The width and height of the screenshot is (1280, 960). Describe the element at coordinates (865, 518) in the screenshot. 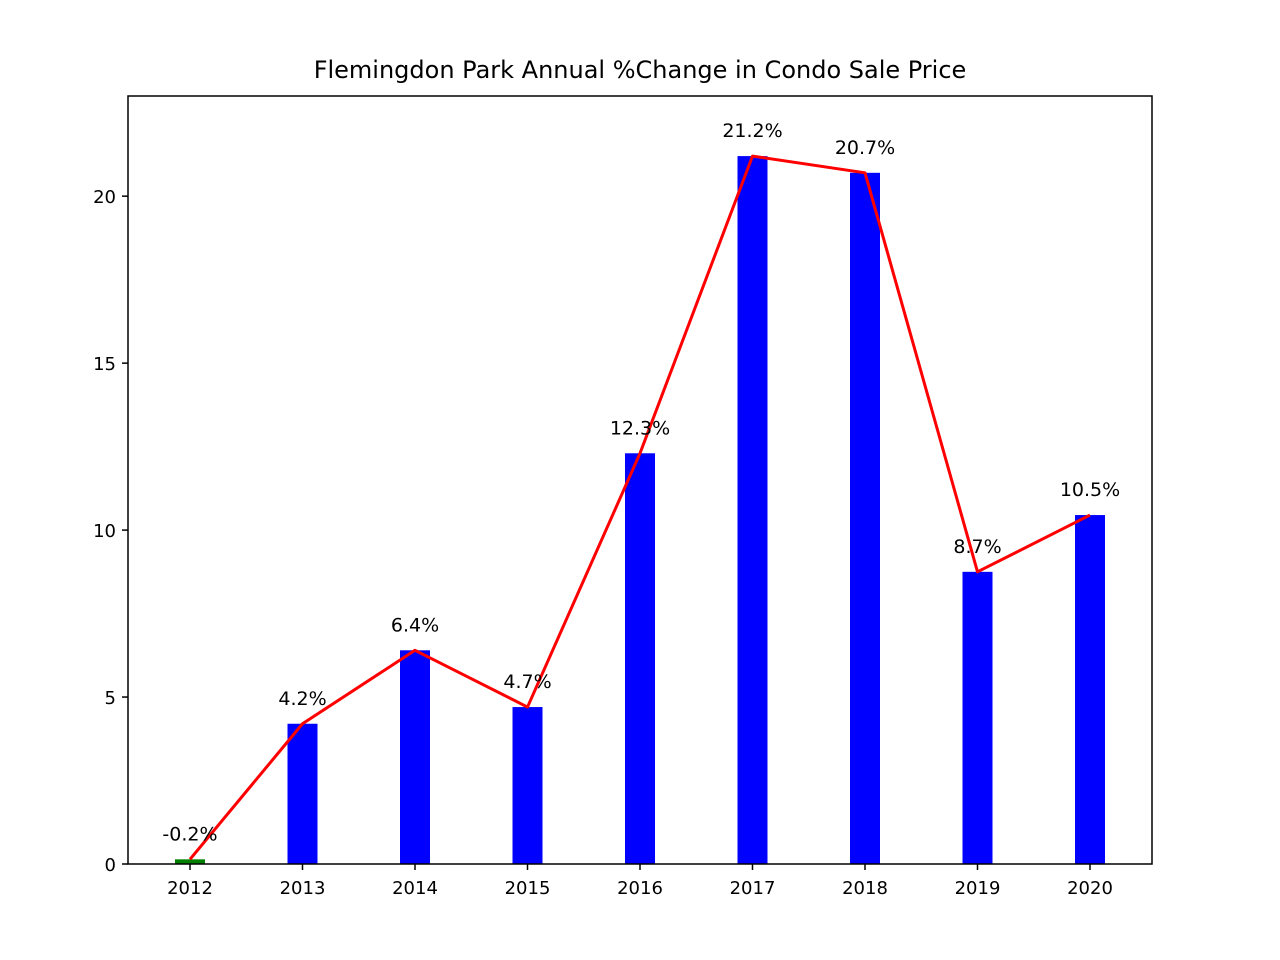

I see `bar-2018` at that location.